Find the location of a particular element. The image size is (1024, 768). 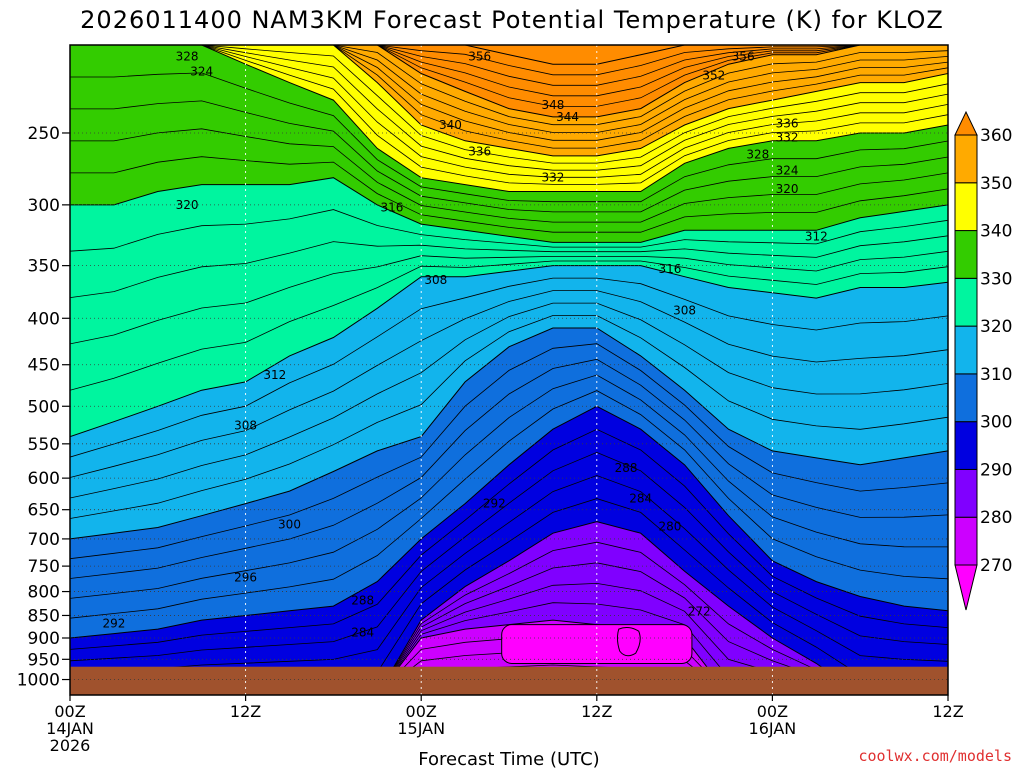

contour-label: 344 is located at coordinates (567, 117).